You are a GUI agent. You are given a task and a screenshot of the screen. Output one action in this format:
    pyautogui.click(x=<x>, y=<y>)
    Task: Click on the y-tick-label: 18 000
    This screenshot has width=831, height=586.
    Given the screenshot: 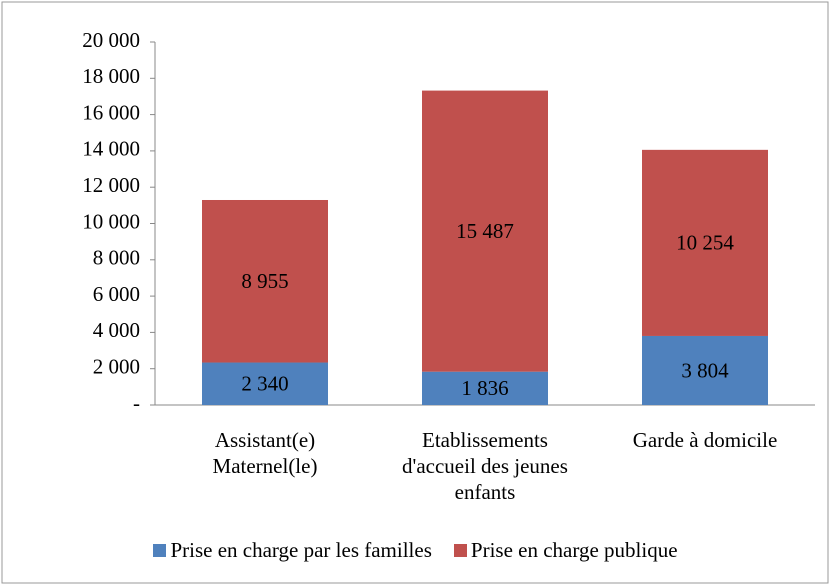 What is the action you would take?
    pyautogui.click(x=111, y=76)
    